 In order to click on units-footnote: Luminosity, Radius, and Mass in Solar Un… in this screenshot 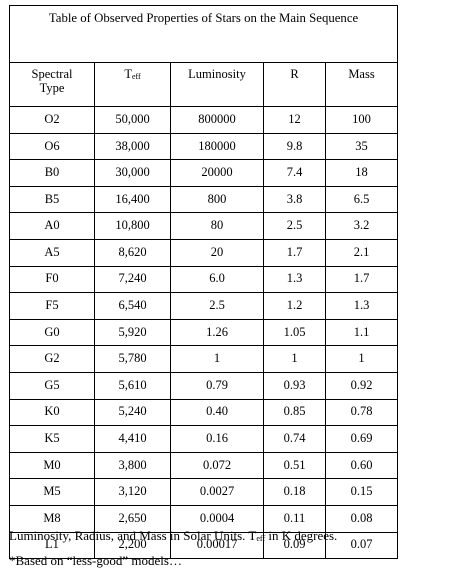, I will do `click(173, 536)`.